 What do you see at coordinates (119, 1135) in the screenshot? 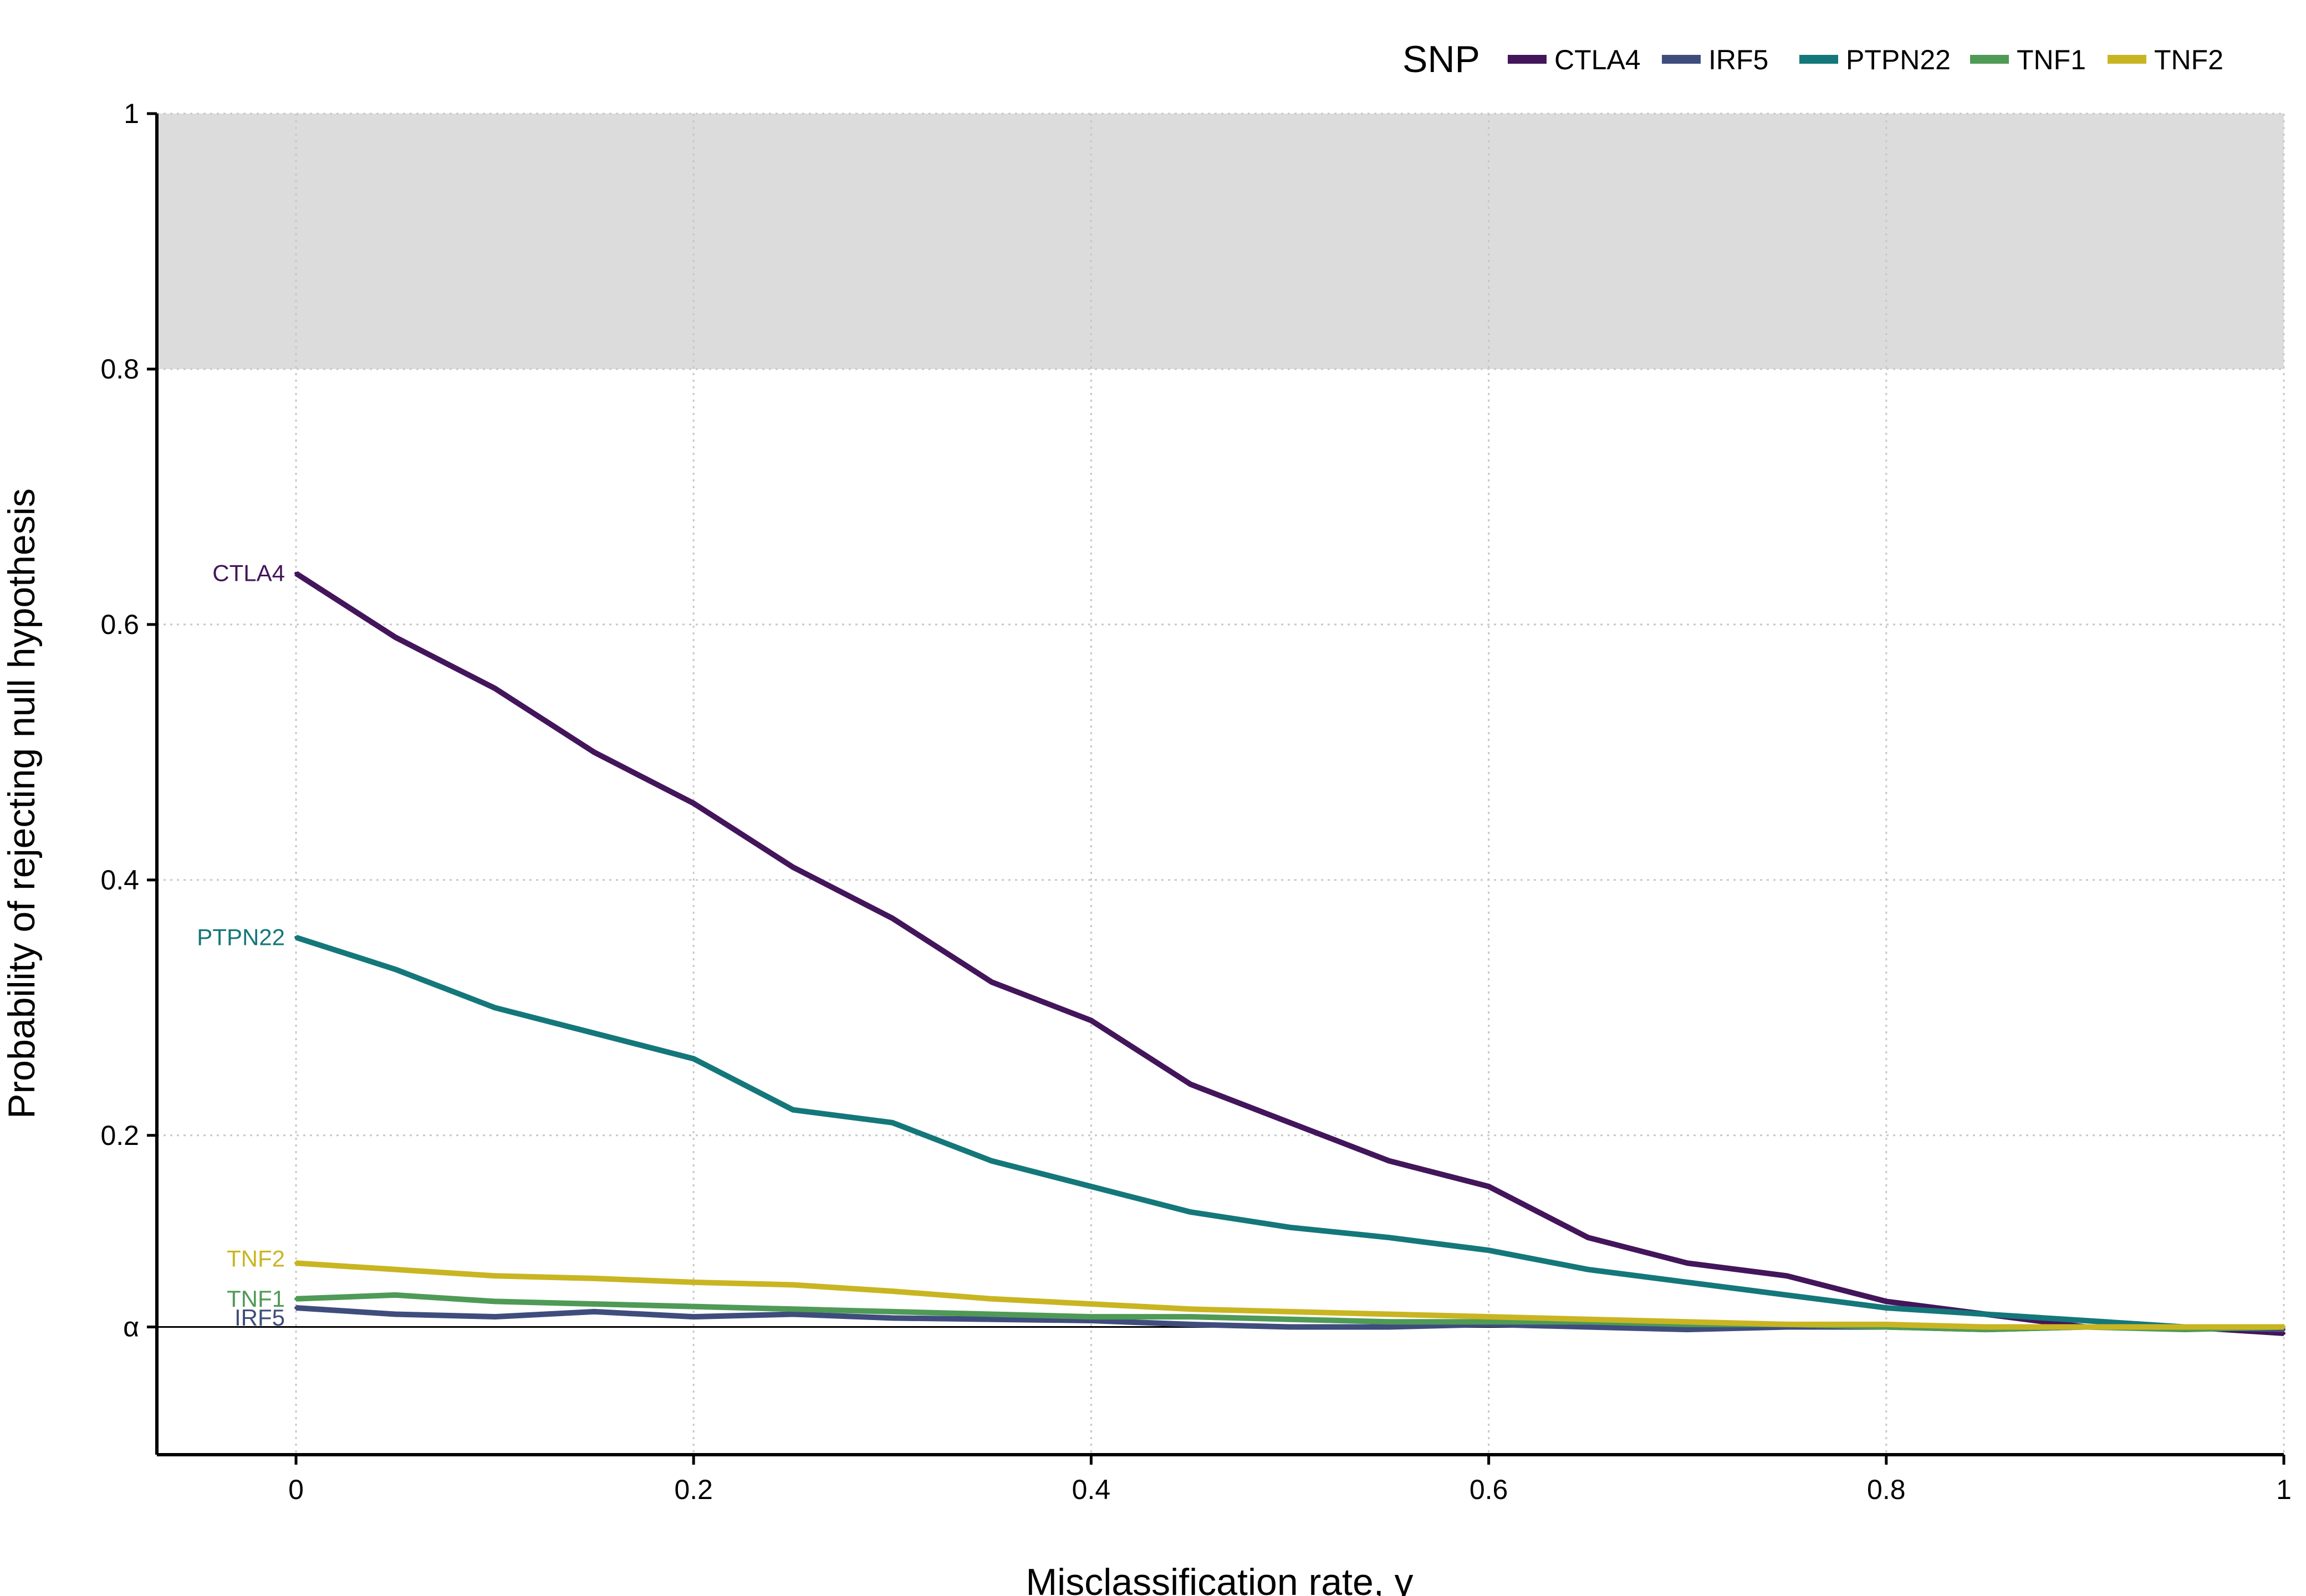
I see `y-tick-label: 0.2` at bounding box center [119, 1135].